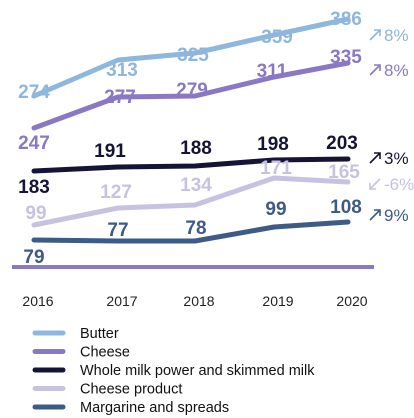 This screenshot has height=418, width=414. I want to click on data-label: 359, so click(277, 37).